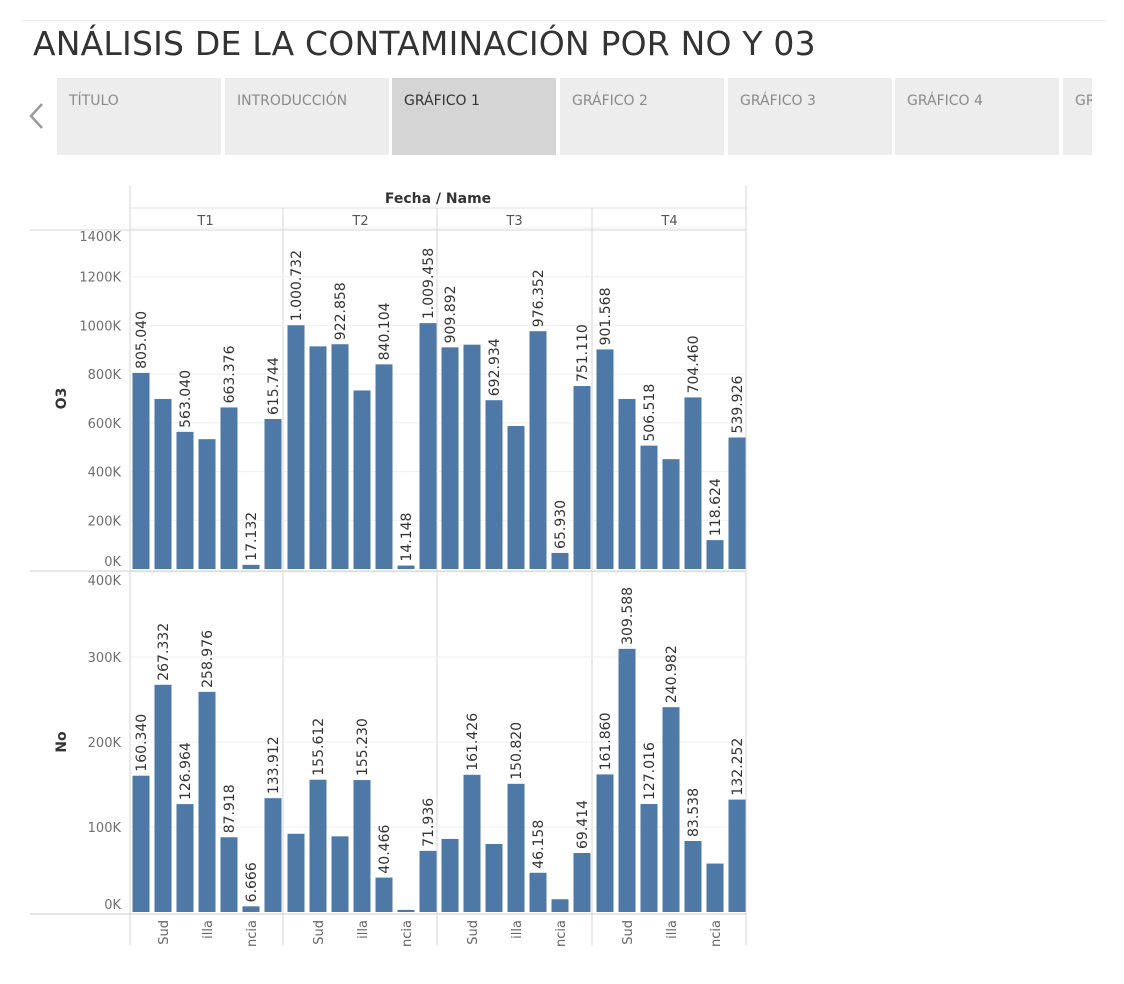 Image resolution: width=1124 pixels, height=984 pixels. What do you see at coordinates (292, 101) in the screenshot?
I see `tab-label: INTRODUCCIÓN` at bounding box center [292, 101].